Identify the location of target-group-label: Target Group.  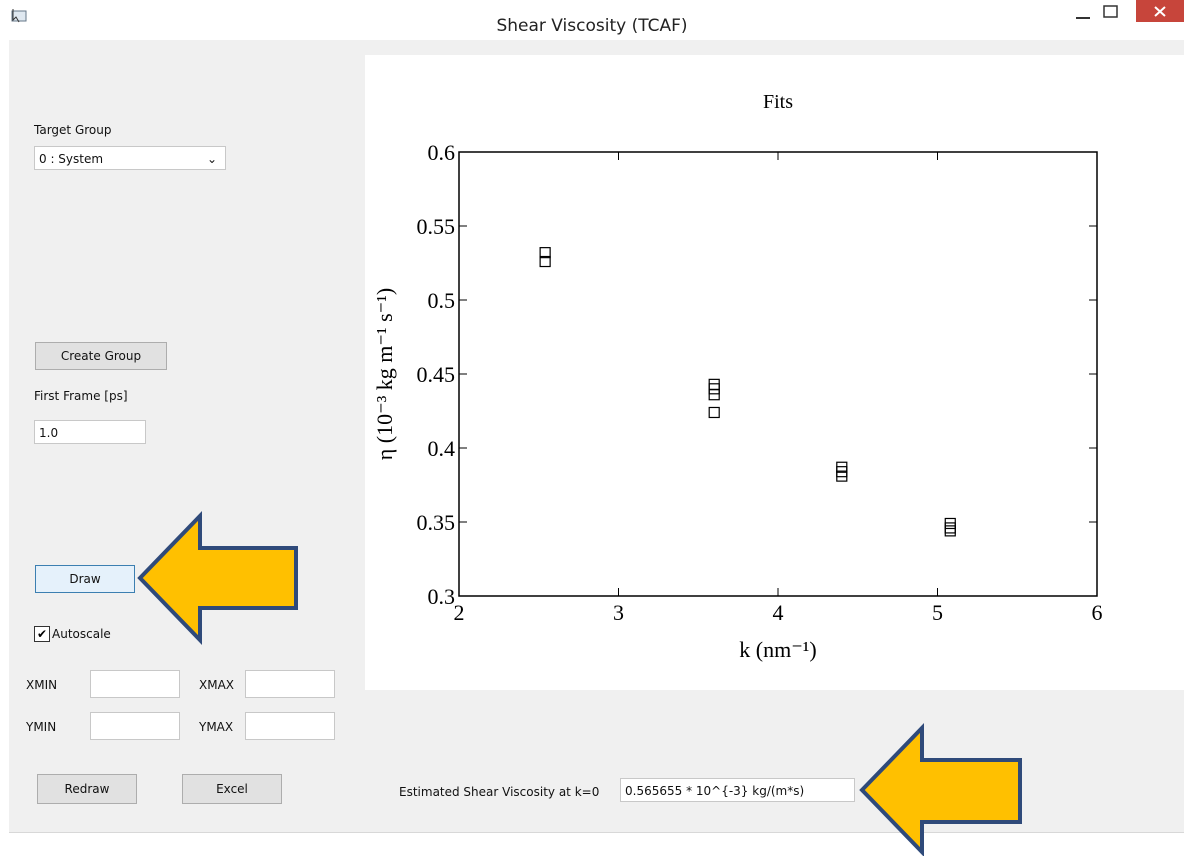
(73, 130).